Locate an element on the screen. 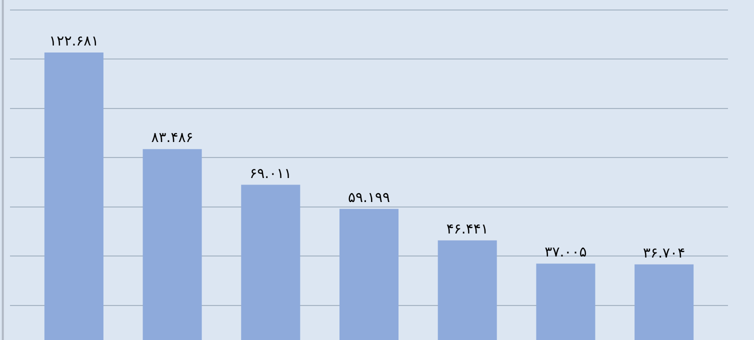 The image size is (754, 340). data-label: ۶۹.۰۱۱ is located at coordinates (271, 174).